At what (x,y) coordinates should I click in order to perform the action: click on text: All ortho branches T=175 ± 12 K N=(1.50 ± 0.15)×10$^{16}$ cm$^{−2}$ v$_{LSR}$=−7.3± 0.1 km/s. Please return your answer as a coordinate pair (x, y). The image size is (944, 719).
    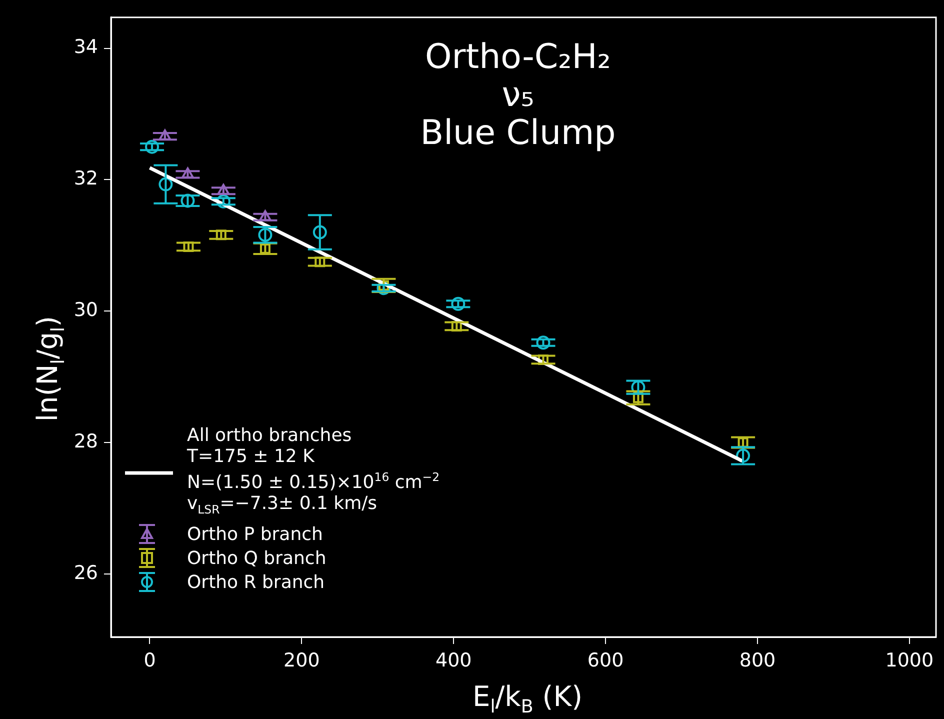
    Looking at the image, I should click on (313, 471).